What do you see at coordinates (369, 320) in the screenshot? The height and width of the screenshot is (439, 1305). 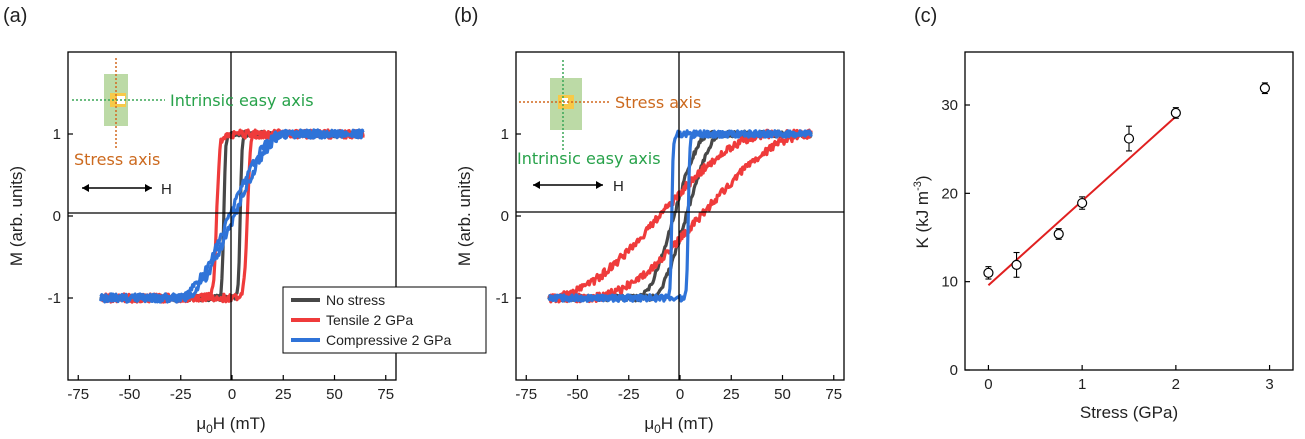 I see `legend-label-tensile: Tensile 2 GPa` at bounding box center [369, 320].